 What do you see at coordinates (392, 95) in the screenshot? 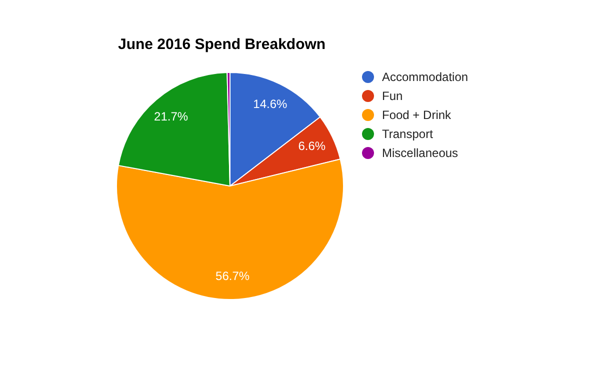
I see `legend-label: Fun` at bounding box center [392, 95].